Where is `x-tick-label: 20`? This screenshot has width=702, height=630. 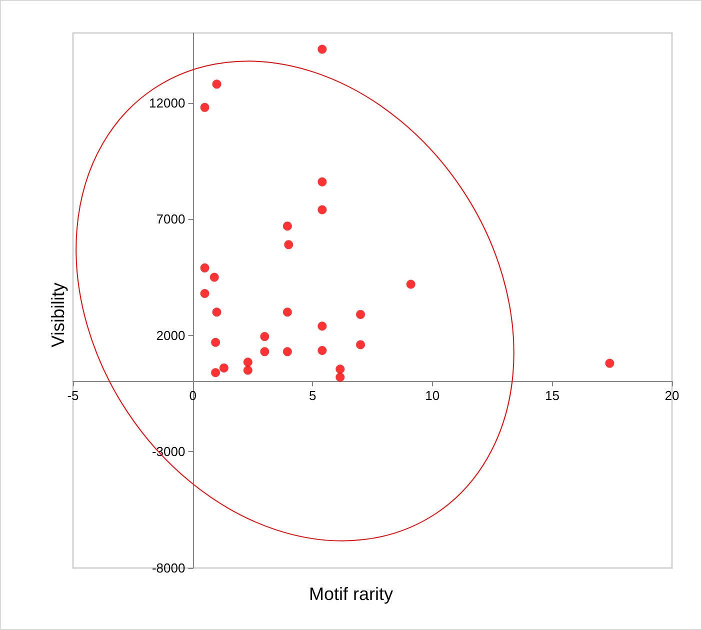 x-tick-label: 20 is located at coordinates (672, 396).